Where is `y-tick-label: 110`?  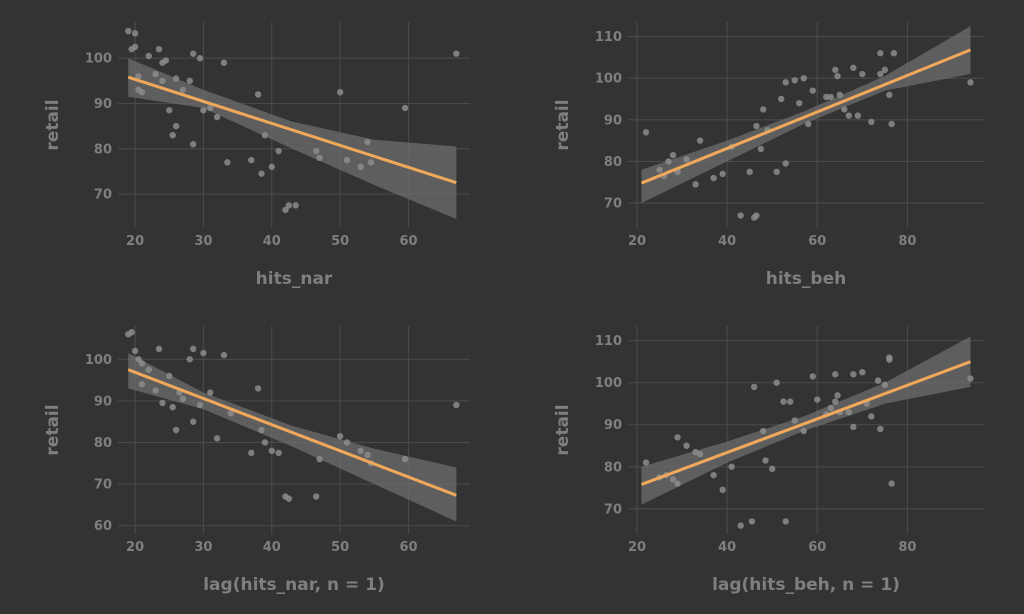
y-tick-label: 110 is located at coordinates (608, 341).